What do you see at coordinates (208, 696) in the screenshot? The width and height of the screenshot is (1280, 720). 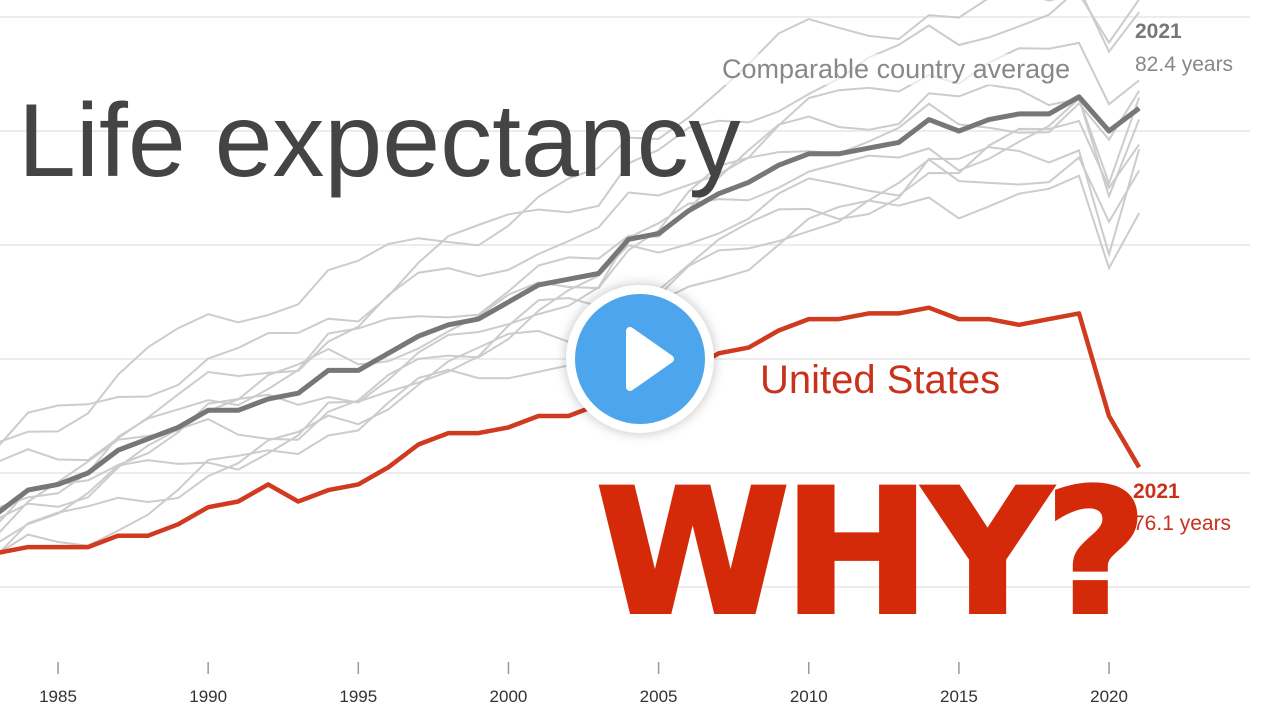 I see `x-tick-label: 1990` at bounding box center [208, 696].